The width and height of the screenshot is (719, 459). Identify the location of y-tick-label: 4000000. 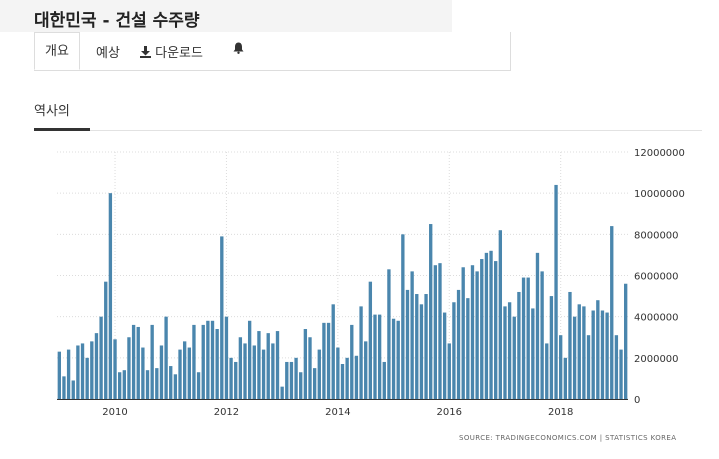
(656, 318).